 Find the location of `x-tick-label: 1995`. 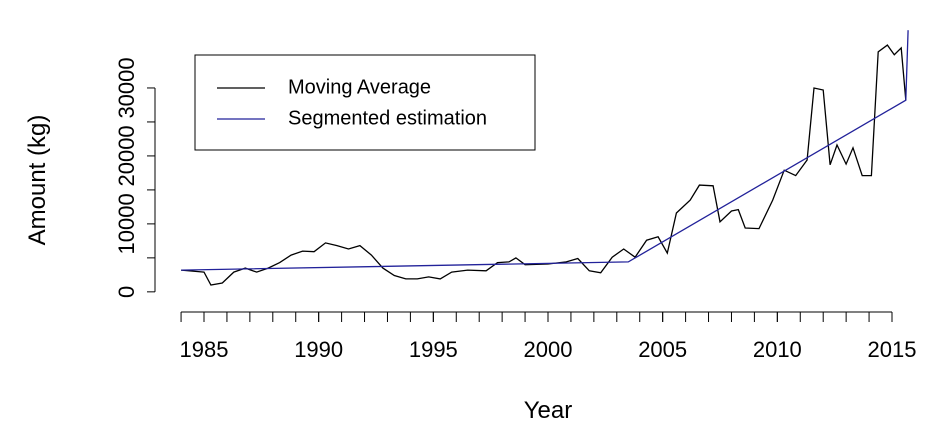

x-tick-label: 1995 is located at coordinates (433, 349).